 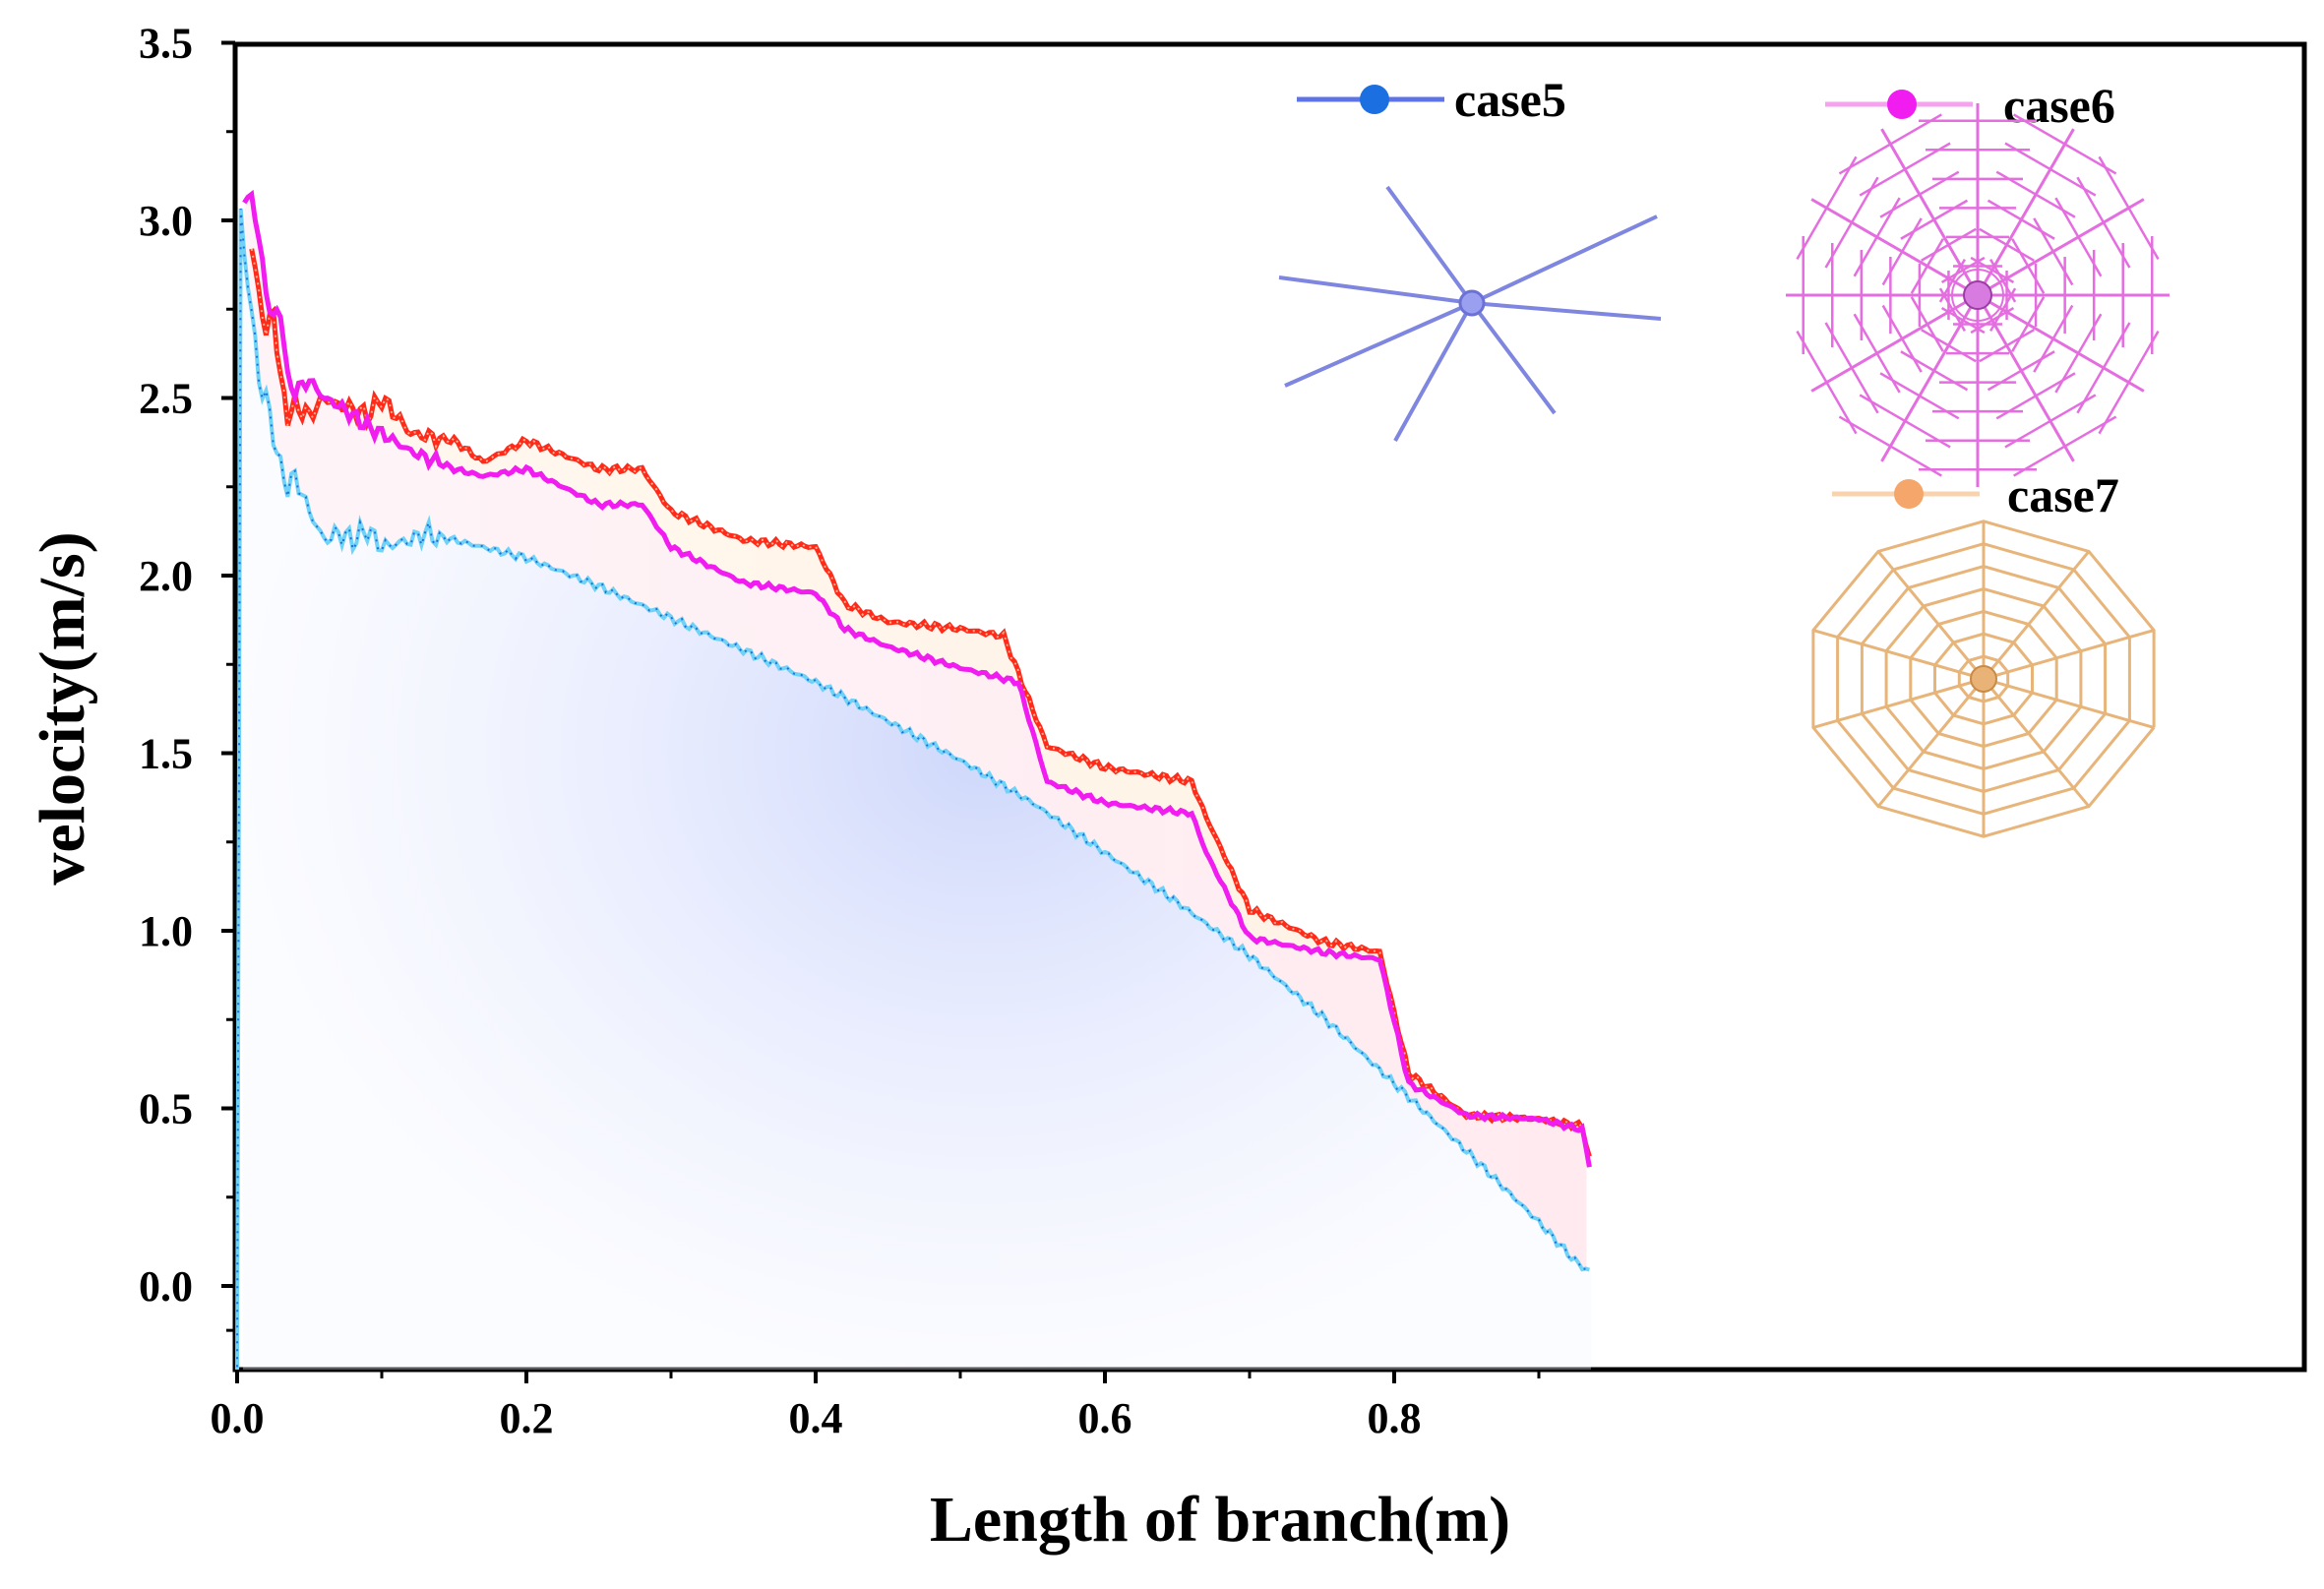 I want to click on legend-label-case5: case5, so click(x=1510, y=100).